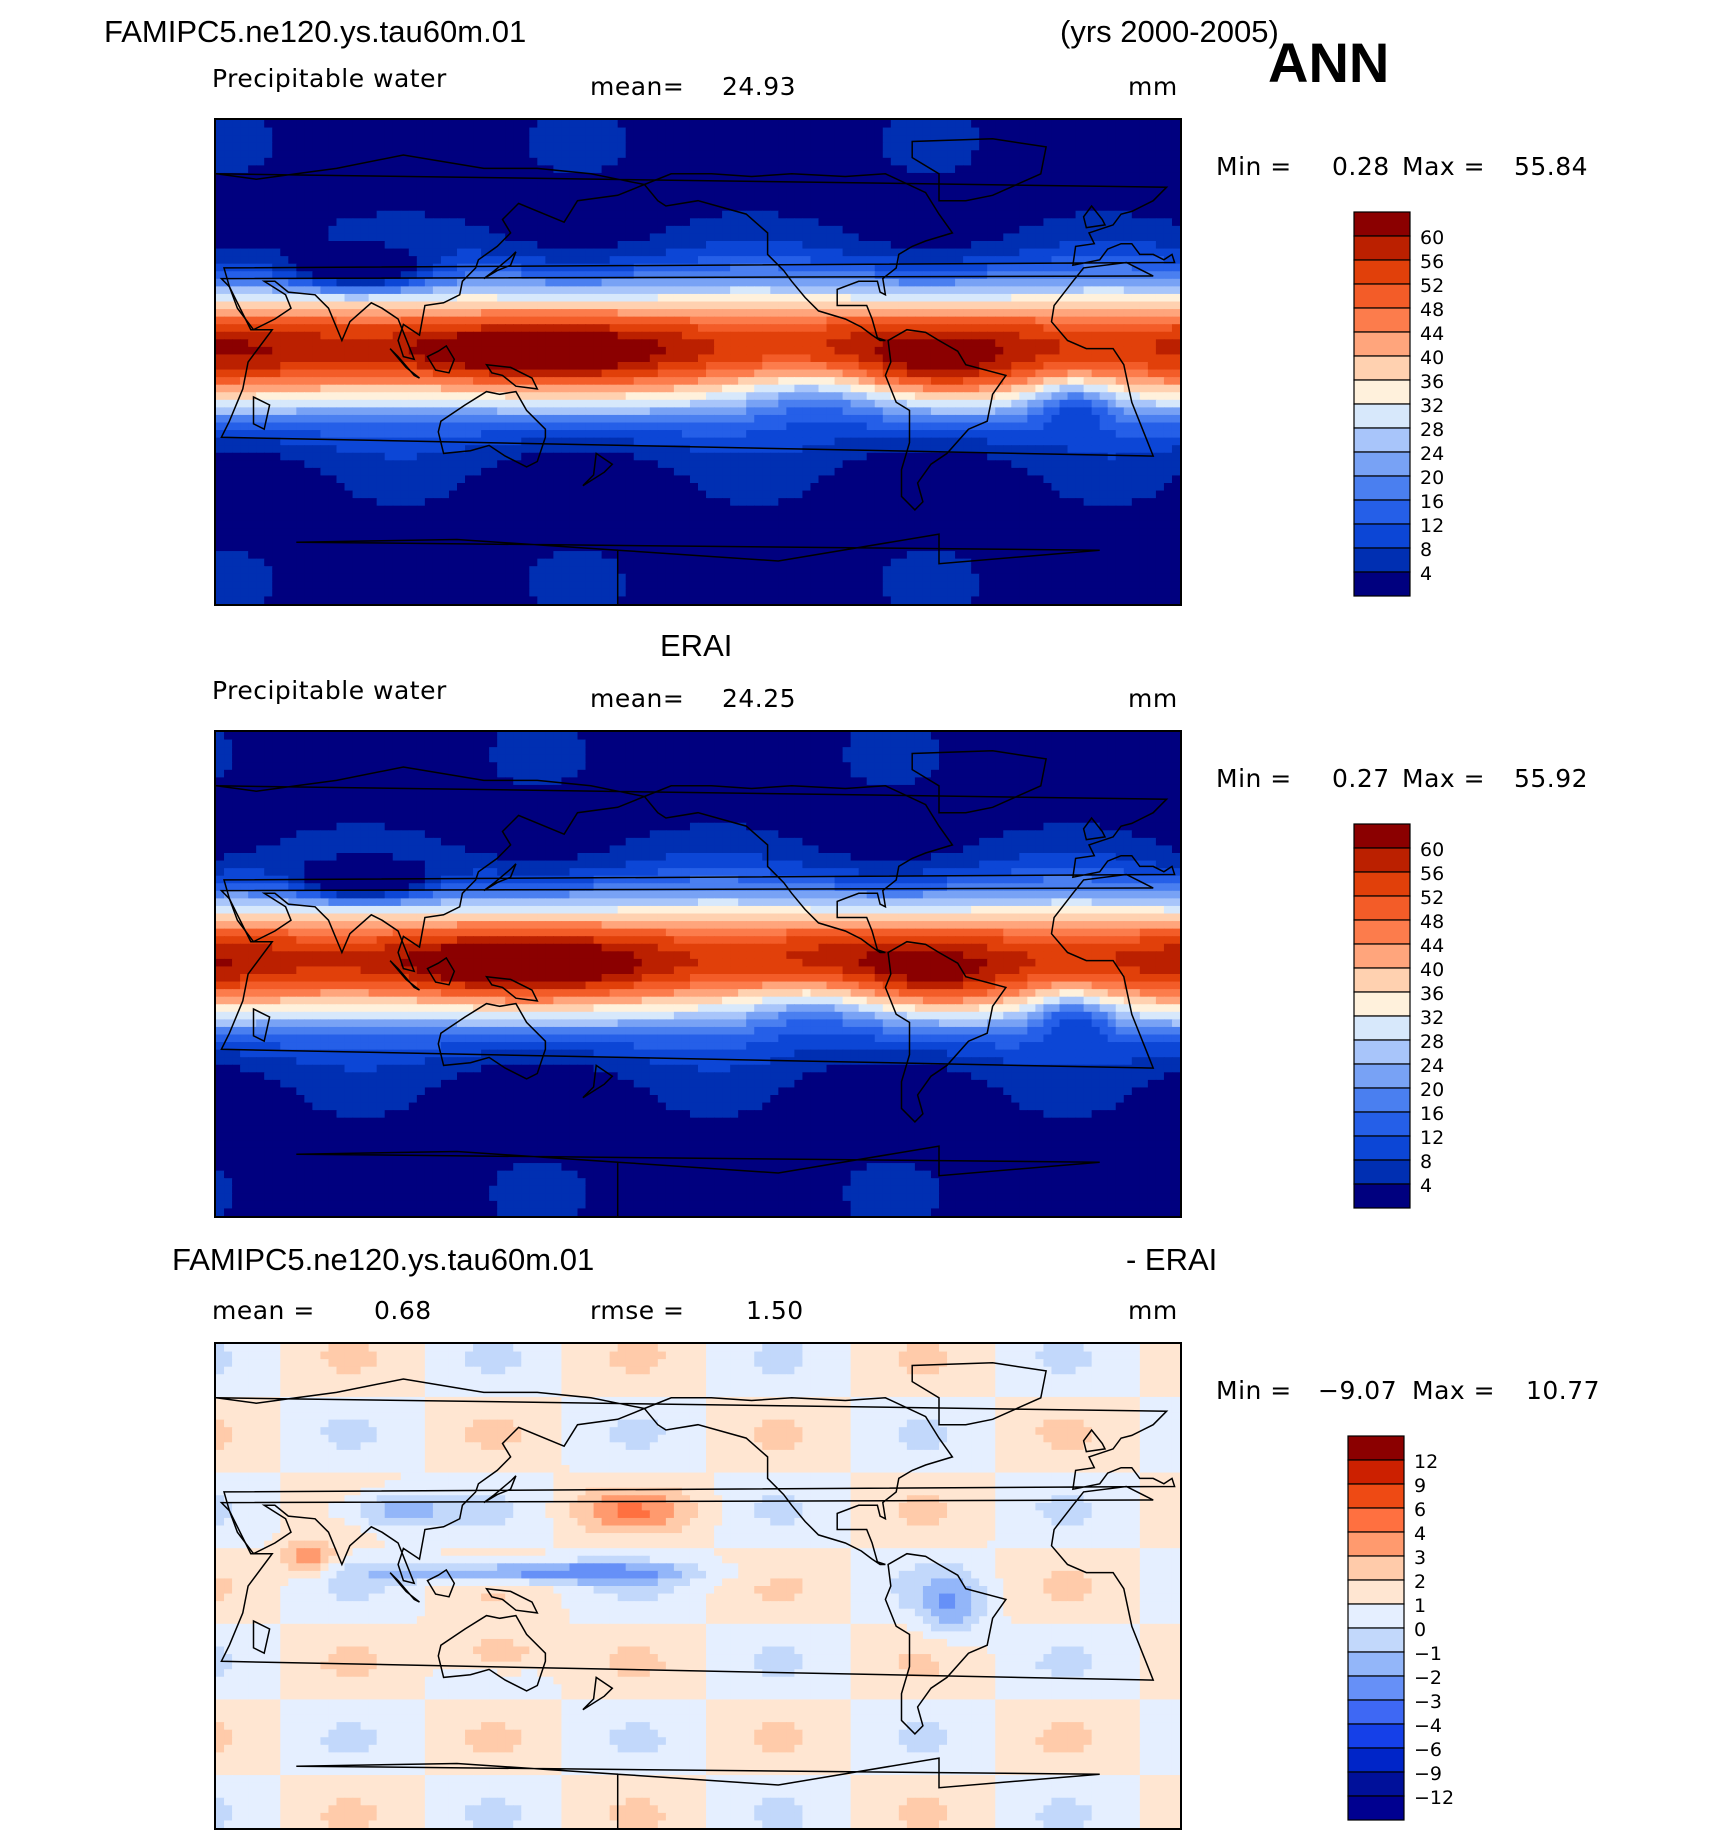 This screenshot has height=1841, width=1710. What do you see at coordinates (759, 698) in the screenshot?
I see `panel2-mean-value: 24.25` at bounding box center [759, 698].